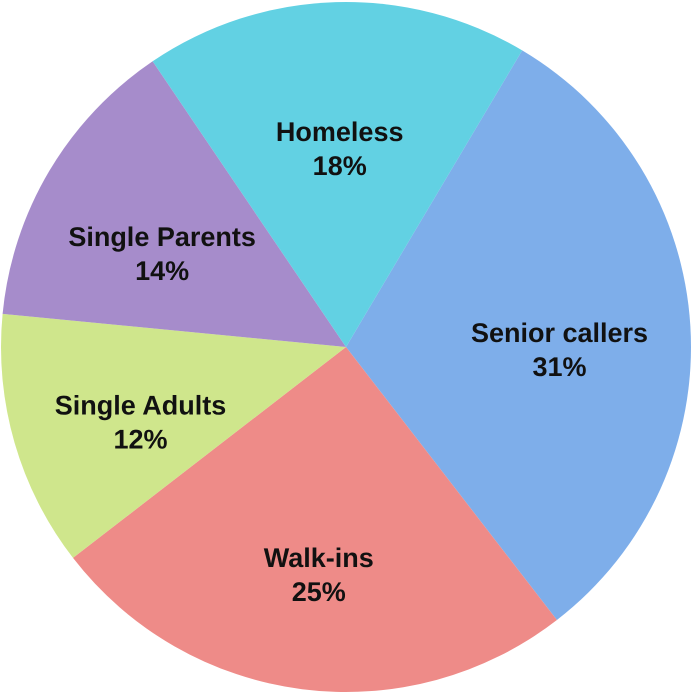 This screenshot has height=694, width=692. I want to click on data-label: 31%, so click(559, 367).